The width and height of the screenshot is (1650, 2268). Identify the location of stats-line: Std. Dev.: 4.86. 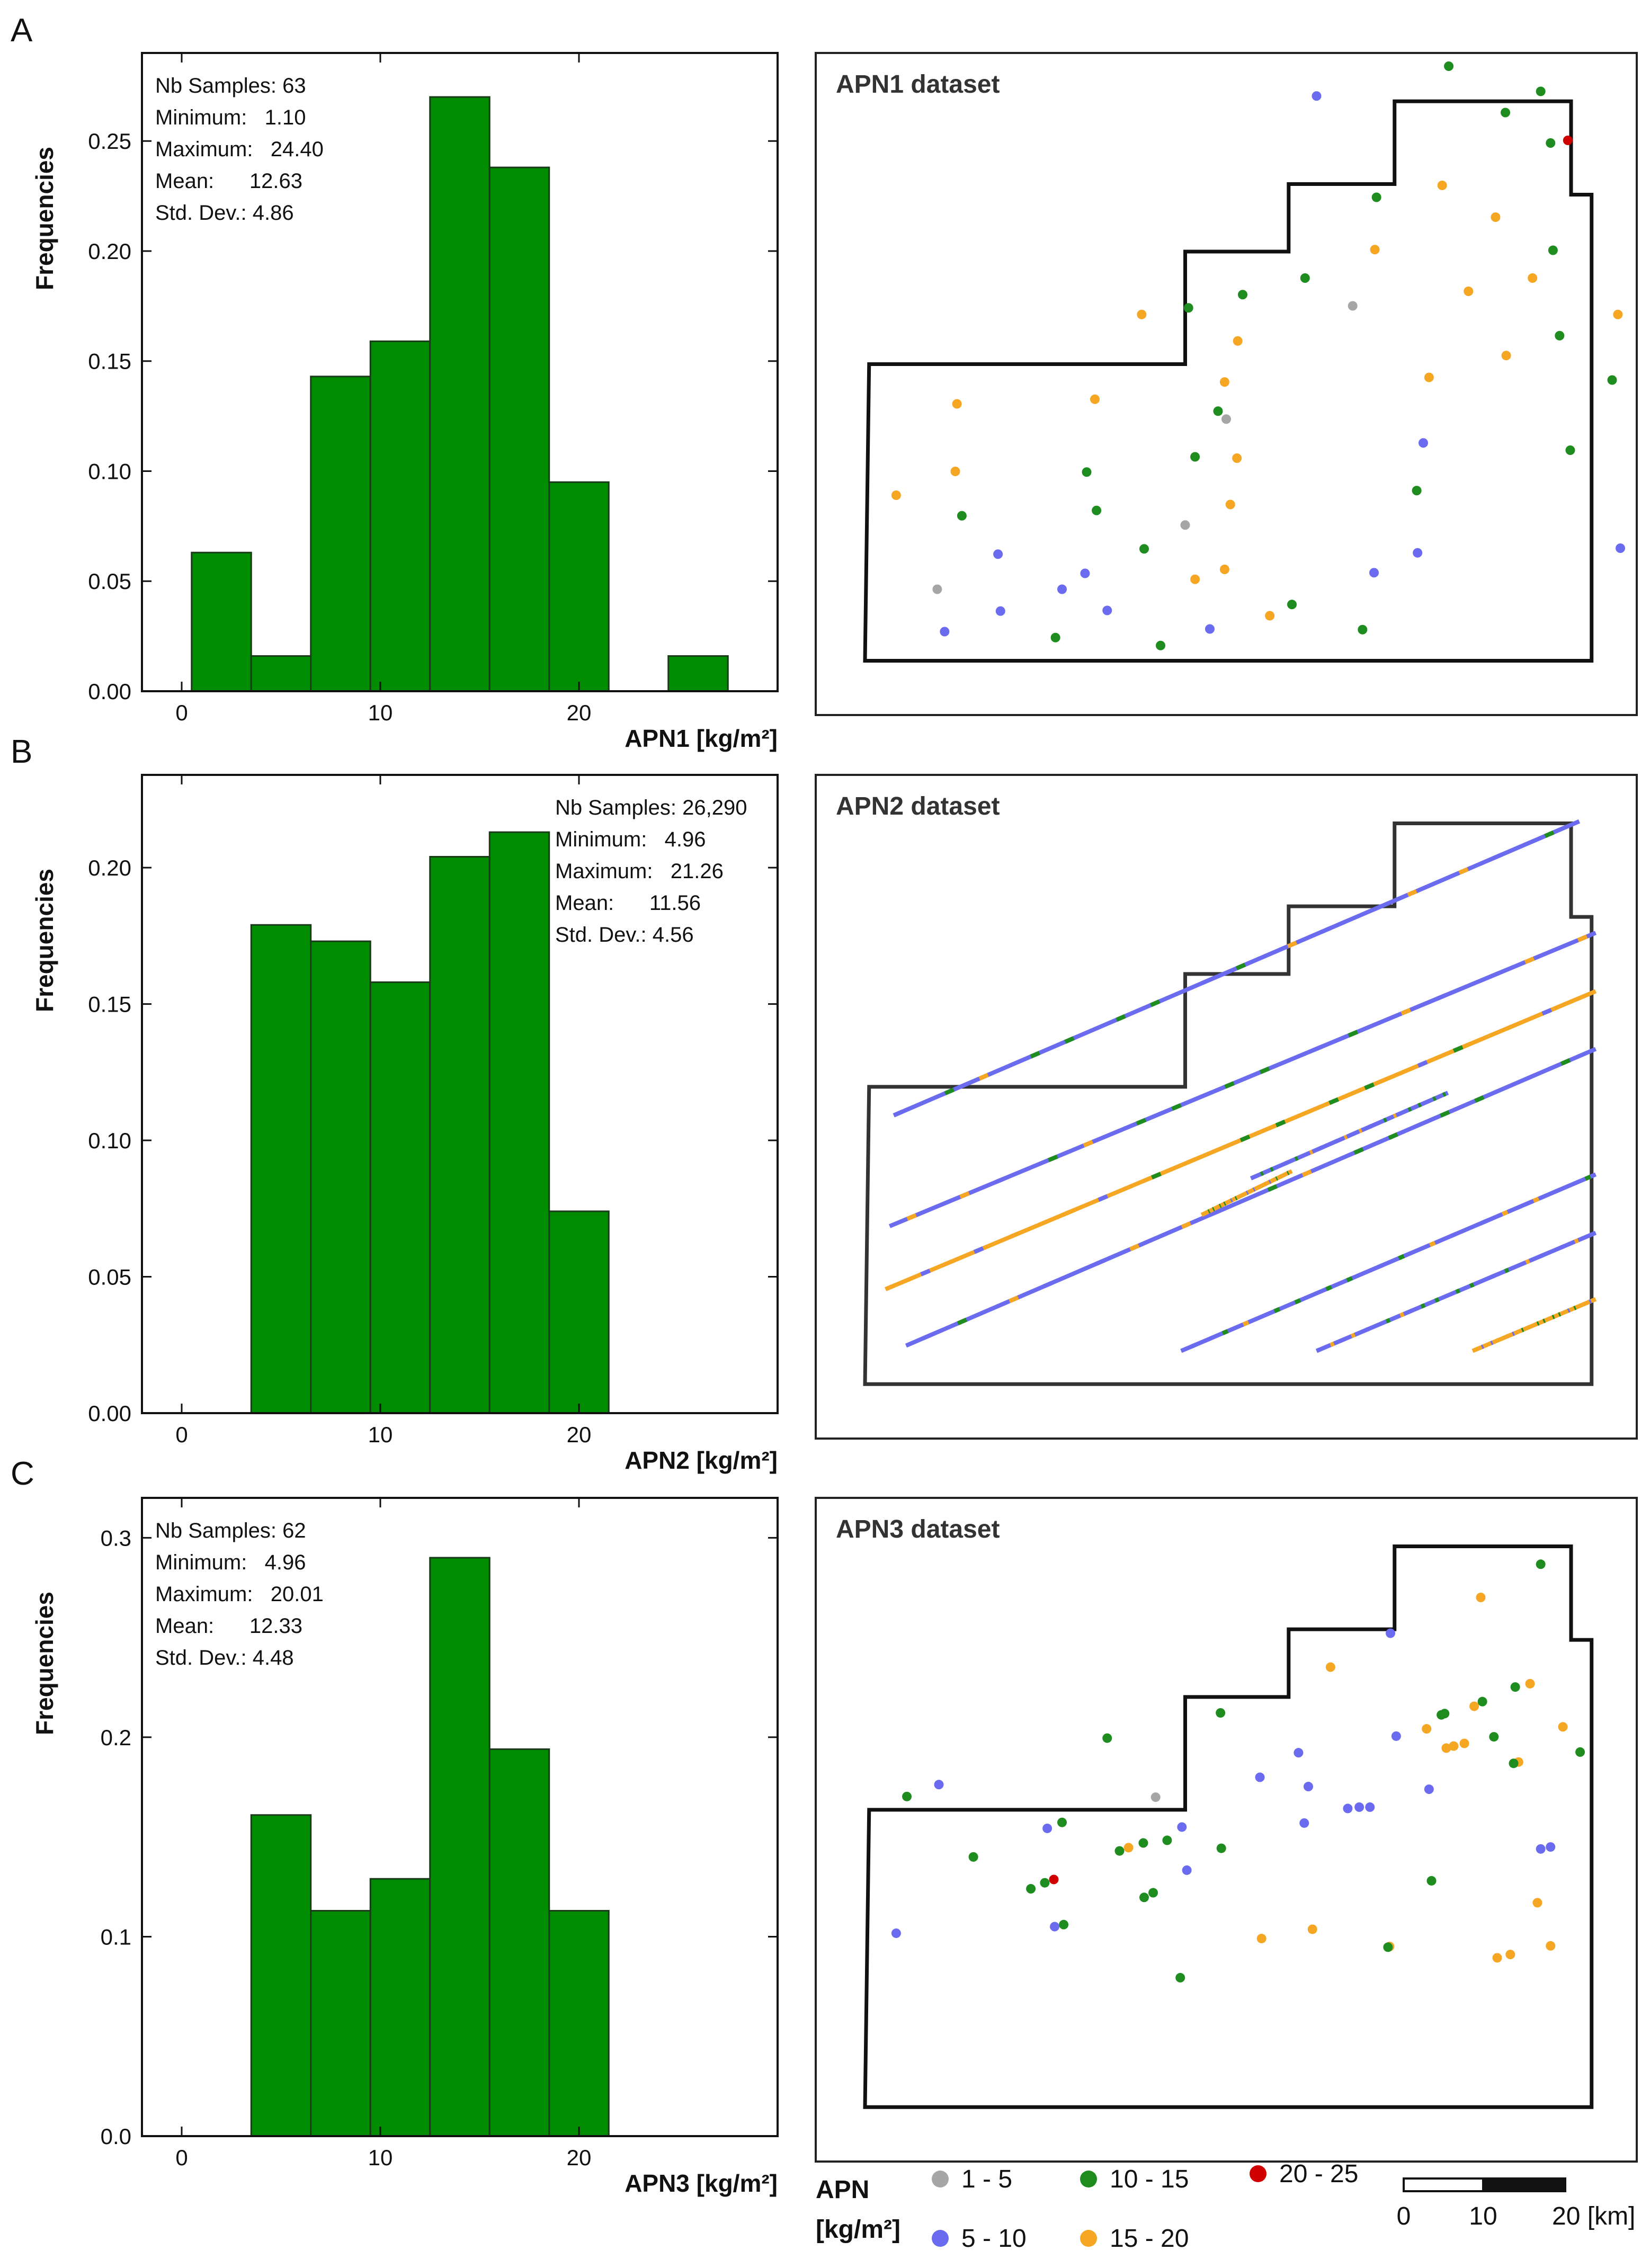
(224, 213).